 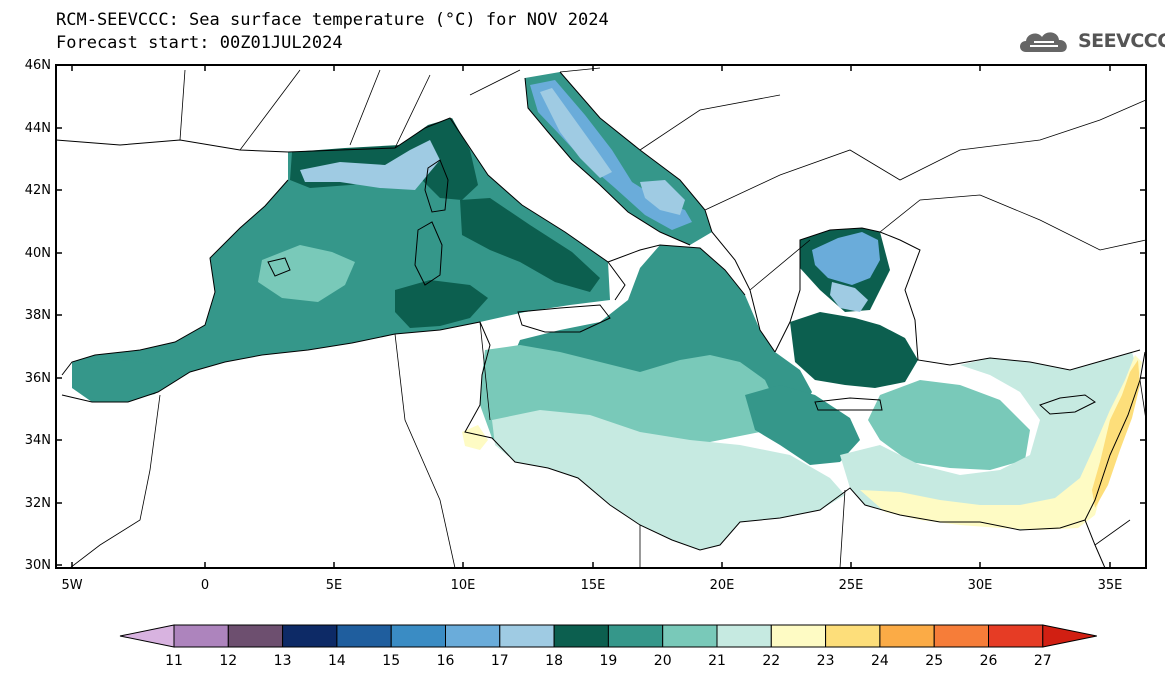 I want to click on island-mallorca, so click(x=279, y=267).